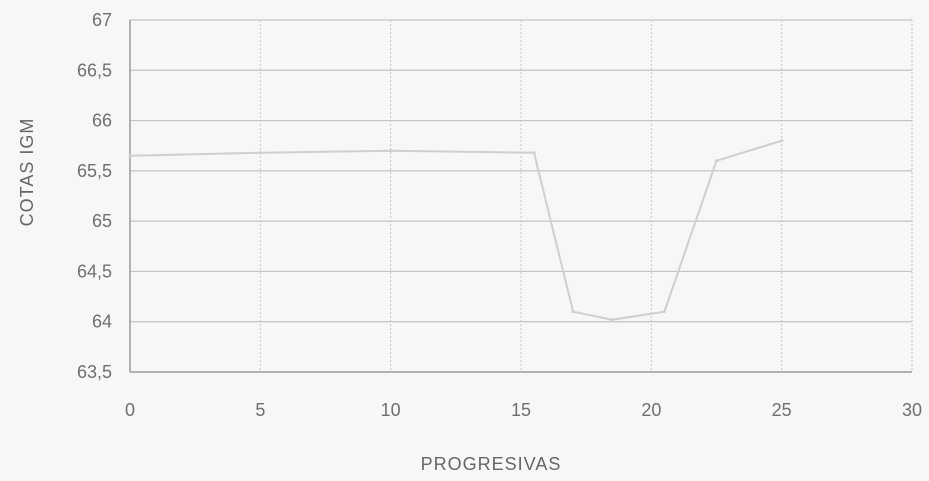  I want to click on y-tick-label: 66, so click(102, 121).